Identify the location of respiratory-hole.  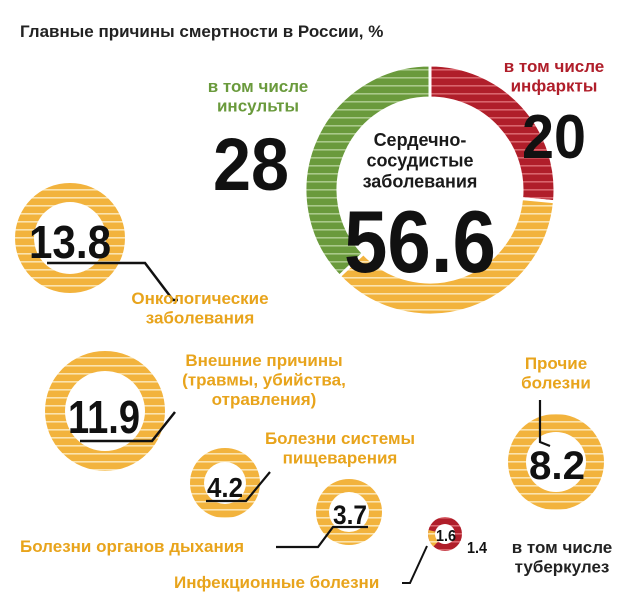
(349, 512).